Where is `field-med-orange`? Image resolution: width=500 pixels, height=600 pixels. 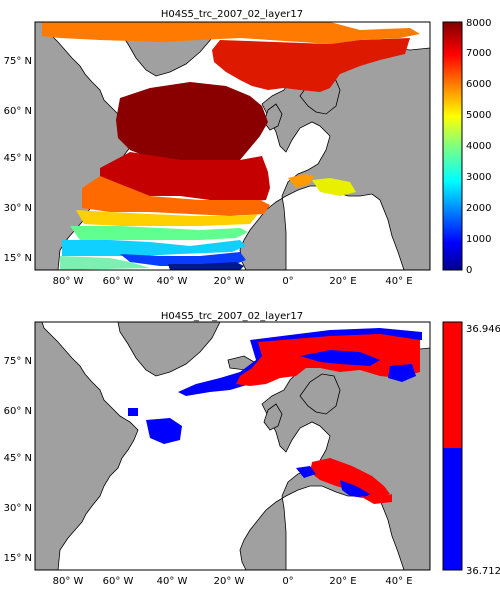 field-med-orange is located at coordinates (301, 181).